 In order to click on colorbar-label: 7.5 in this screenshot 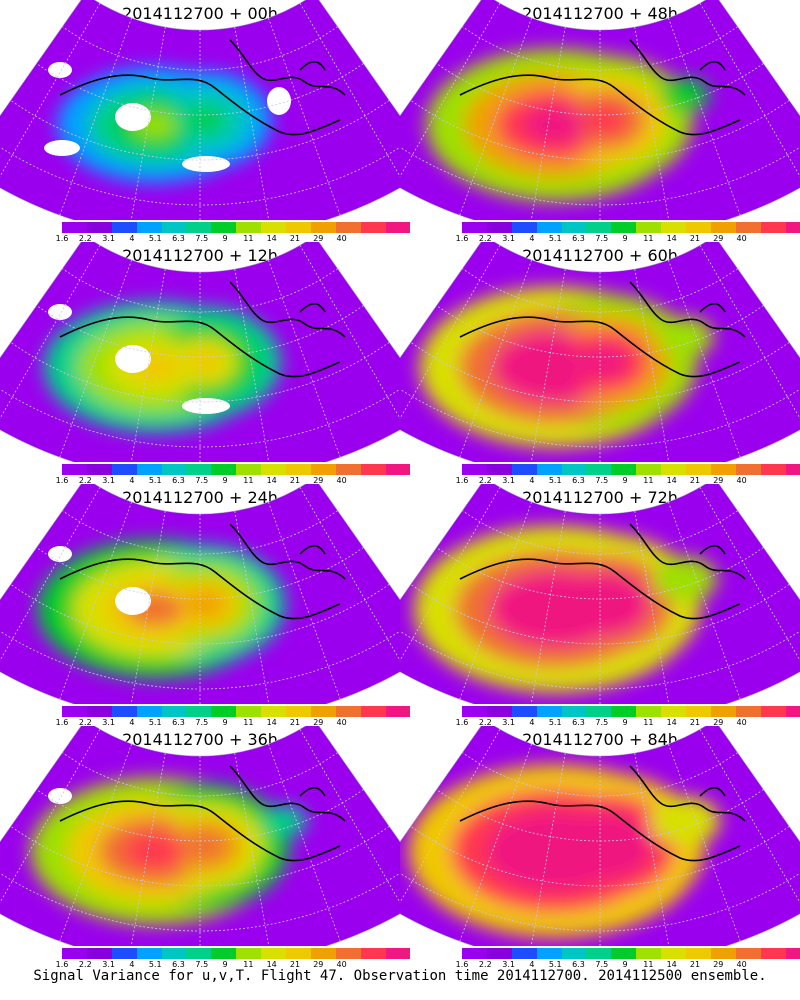, I will do `click(602, 964)`.